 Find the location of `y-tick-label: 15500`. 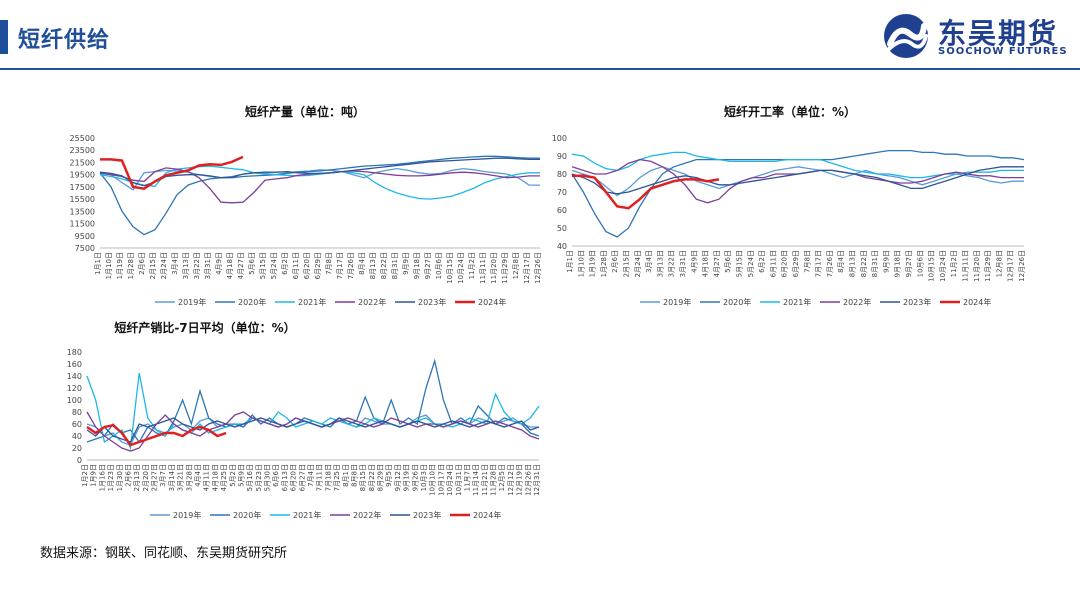

y-tick-label: 15500 is located at coordinates (82, 199).